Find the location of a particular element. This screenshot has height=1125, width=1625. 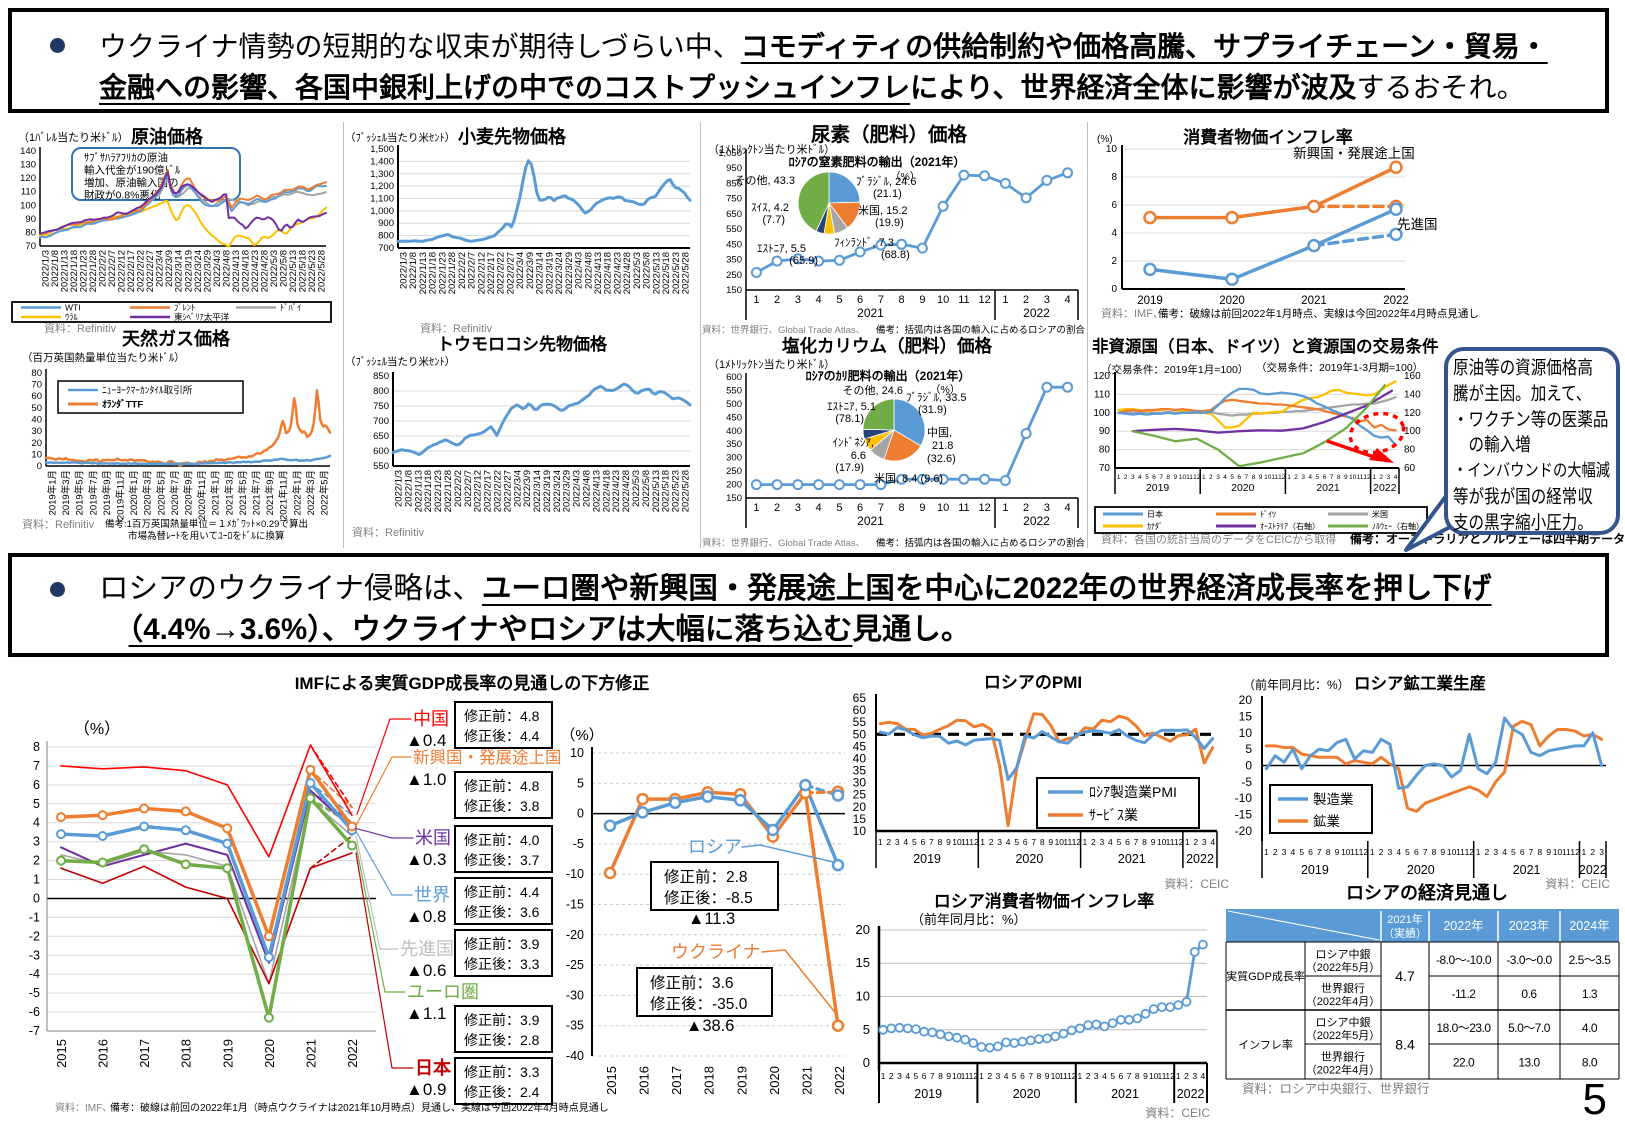

svg-text: 500 is located at coordinates (734, 404).